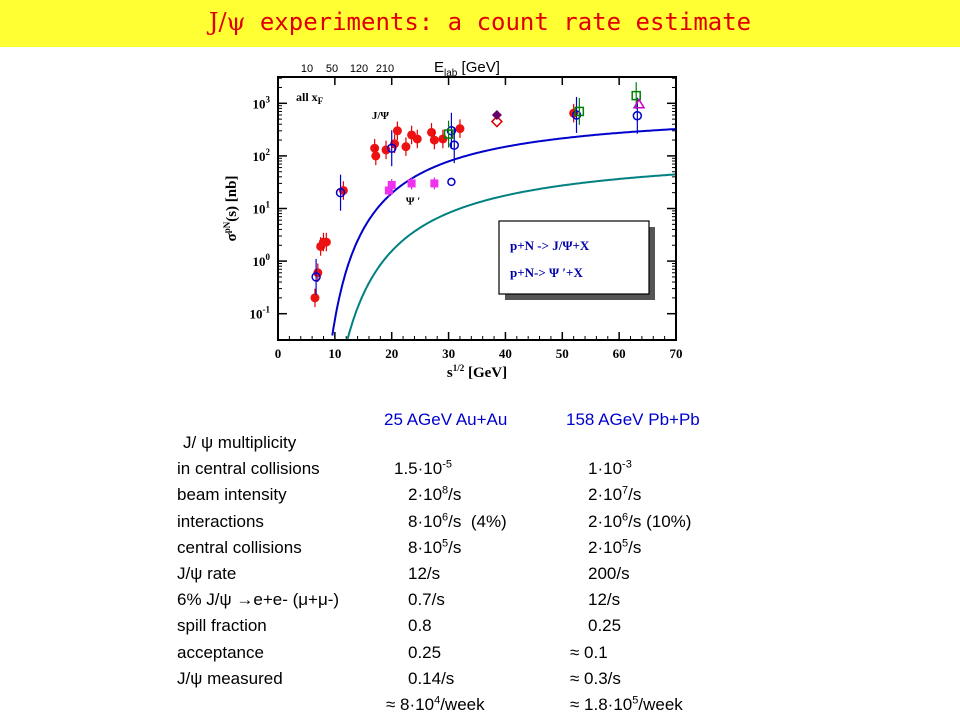 This screenshot has width=960, height=720. Describe the element at coordinates (437, 700) in the screenshot. I see `value-au-au-exp: 4` at that location.